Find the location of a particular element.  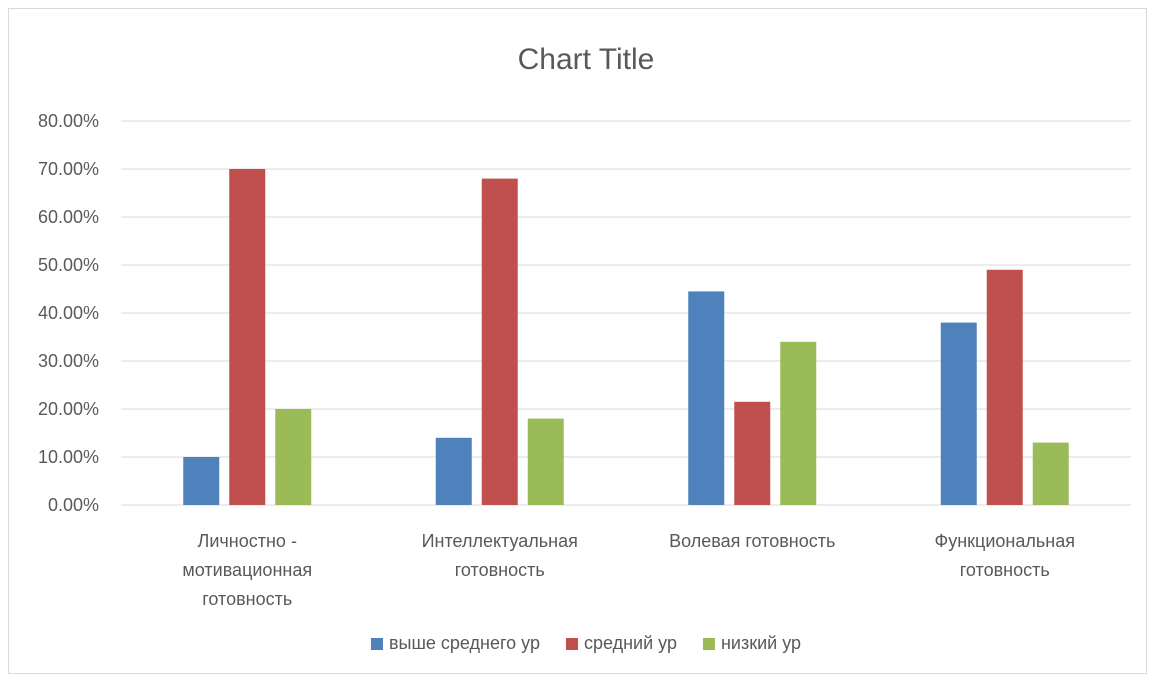

y-tick-label: 50.00% is located at coordinates (68, 265).